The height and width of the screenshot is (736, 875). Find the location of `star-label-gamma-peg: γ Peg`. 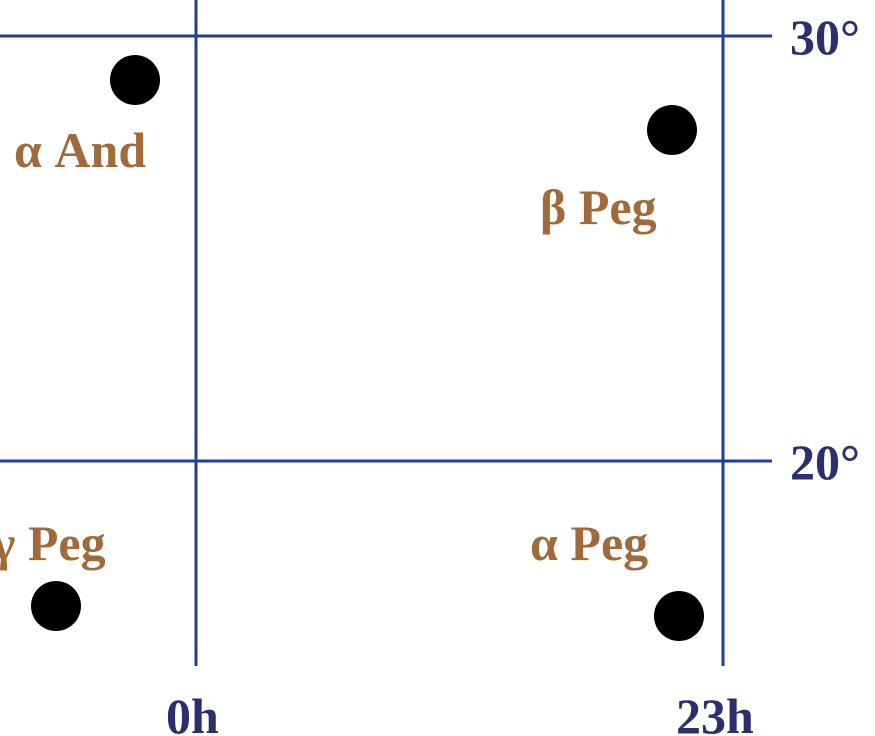

star-label-gamma-peg: γ Peg is located at coordinates (53, 543).